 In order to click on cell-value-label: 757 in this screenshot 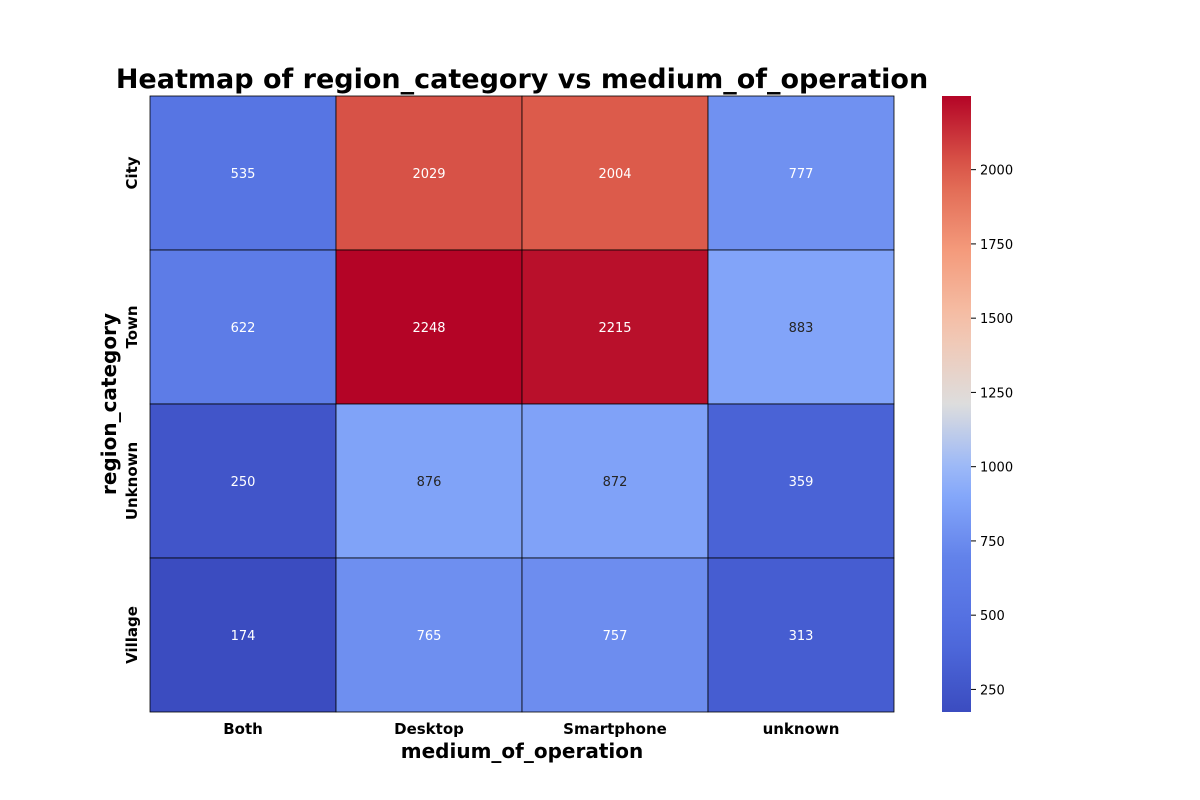, I will do `click(615, 636)`.